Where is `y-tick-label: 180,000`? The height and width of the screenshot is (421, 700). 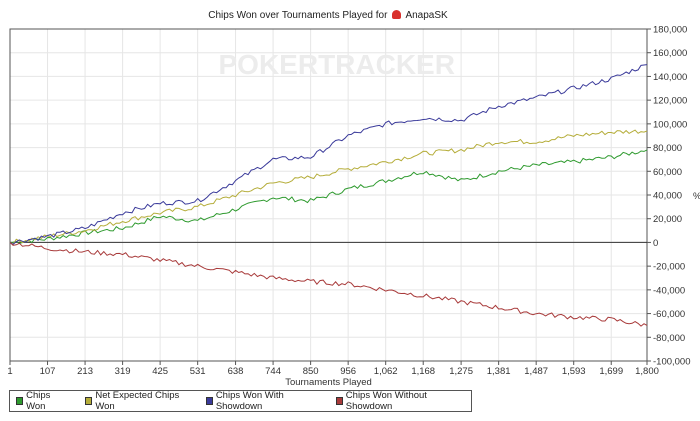
y-tick-label: 180,000 is located at coordinates (670, 30).